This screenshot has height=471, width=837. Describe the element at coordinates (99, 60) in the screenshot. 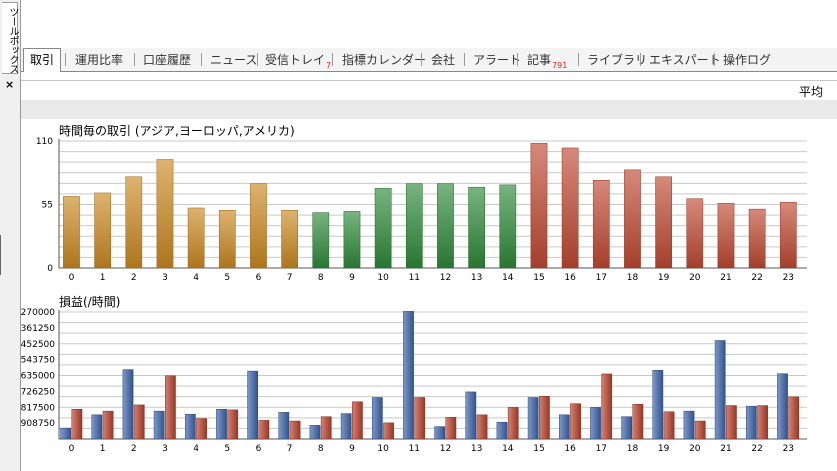

I see `tab-exposure: 運用比率` at that location.